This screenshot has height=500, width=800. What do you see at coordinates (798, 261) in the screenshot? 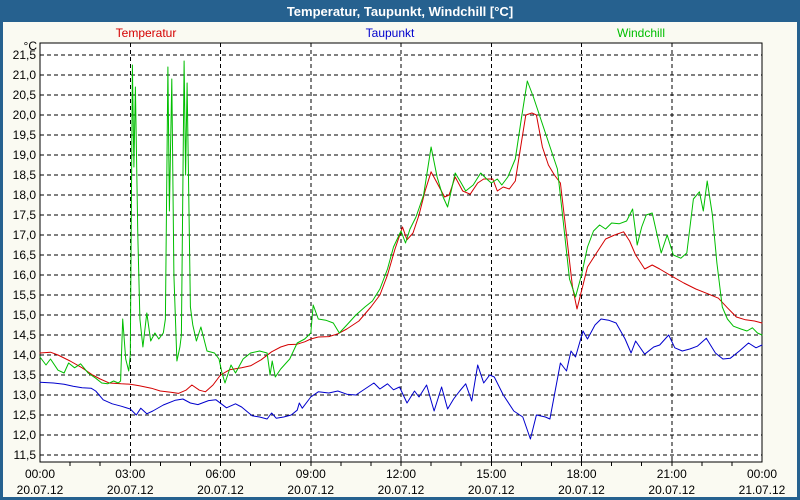
I see `window-border-right` at bounding box center [798, 261].